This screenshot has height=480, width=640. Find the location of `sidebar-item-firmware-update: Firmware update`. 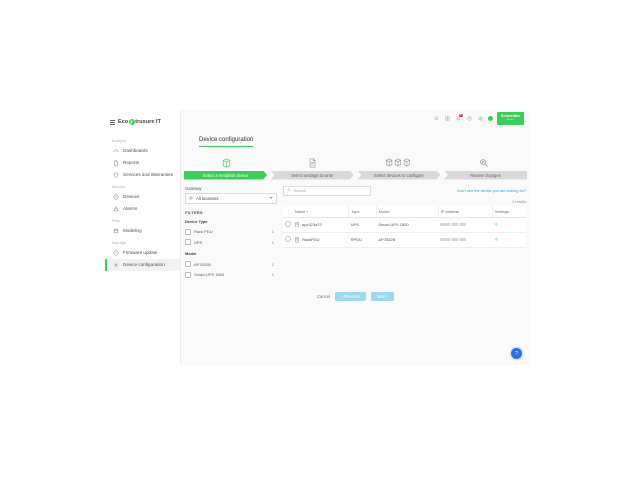

sidebar-item-firmware-update: Firmware update is located at coordinates (142, 253).